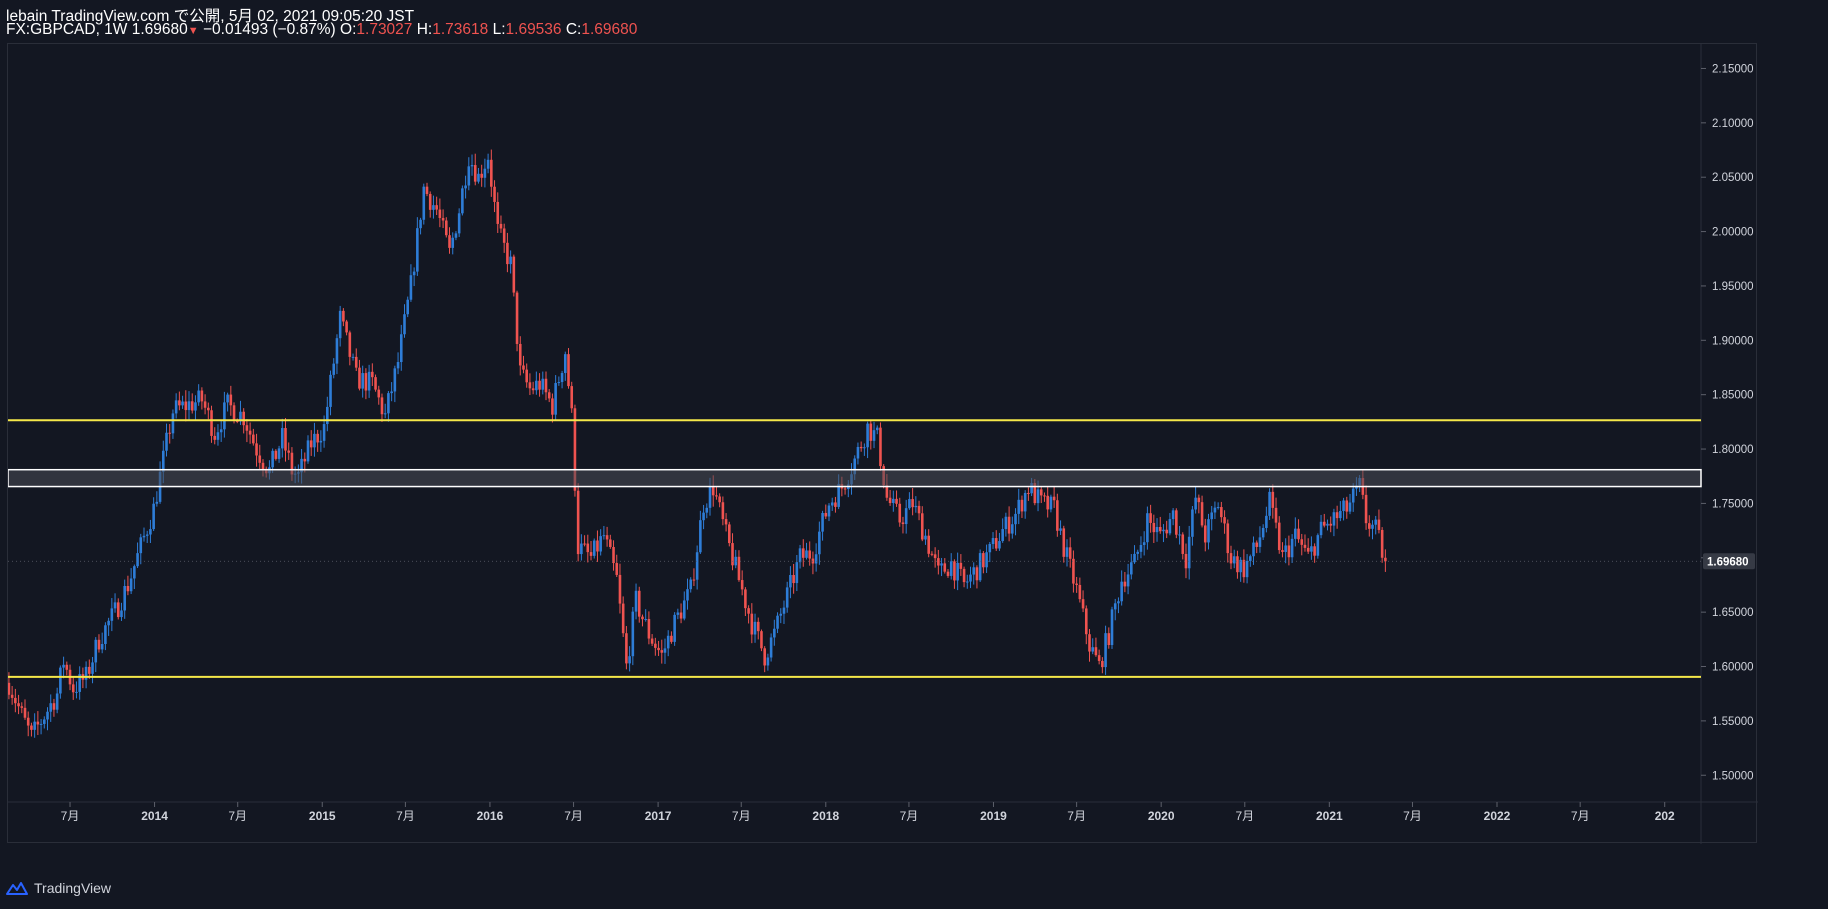 The height and width of the screenshot is (909, 1828). Describe the element at coordinates (67, 29) in the screenshot. I see `symbol-interval: FX:GBPCAD, 1W` at that location.